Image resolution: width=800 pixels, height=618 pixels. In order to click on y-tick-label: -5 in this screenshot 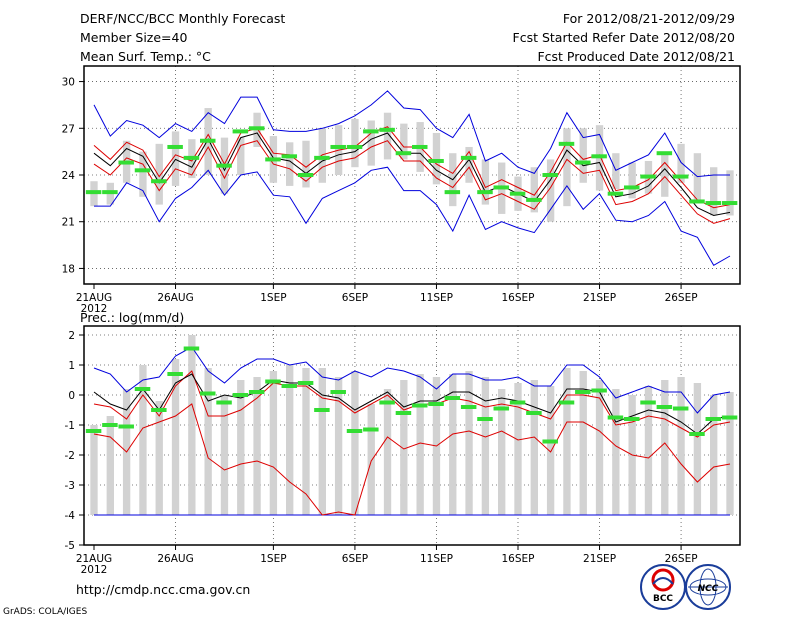, I will do `click(70, 546)`.